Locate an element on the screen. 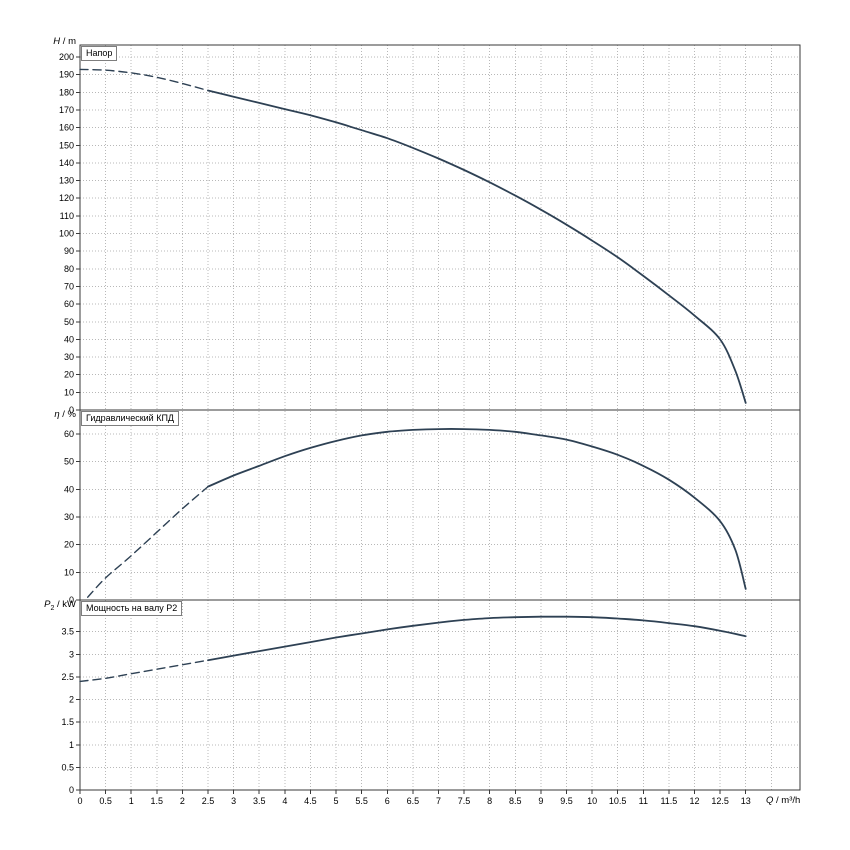 The width and height of the screenshot is (850, 850). y-axis-label-efficiency: η / % is located at coordinates (65, 414).